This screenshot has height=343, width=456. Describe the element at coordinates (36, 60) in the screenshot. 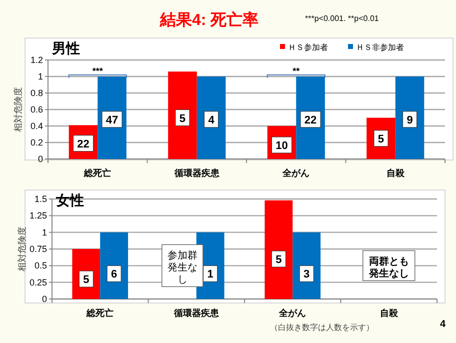

I see `y-tick-label: 1.2` at that location.